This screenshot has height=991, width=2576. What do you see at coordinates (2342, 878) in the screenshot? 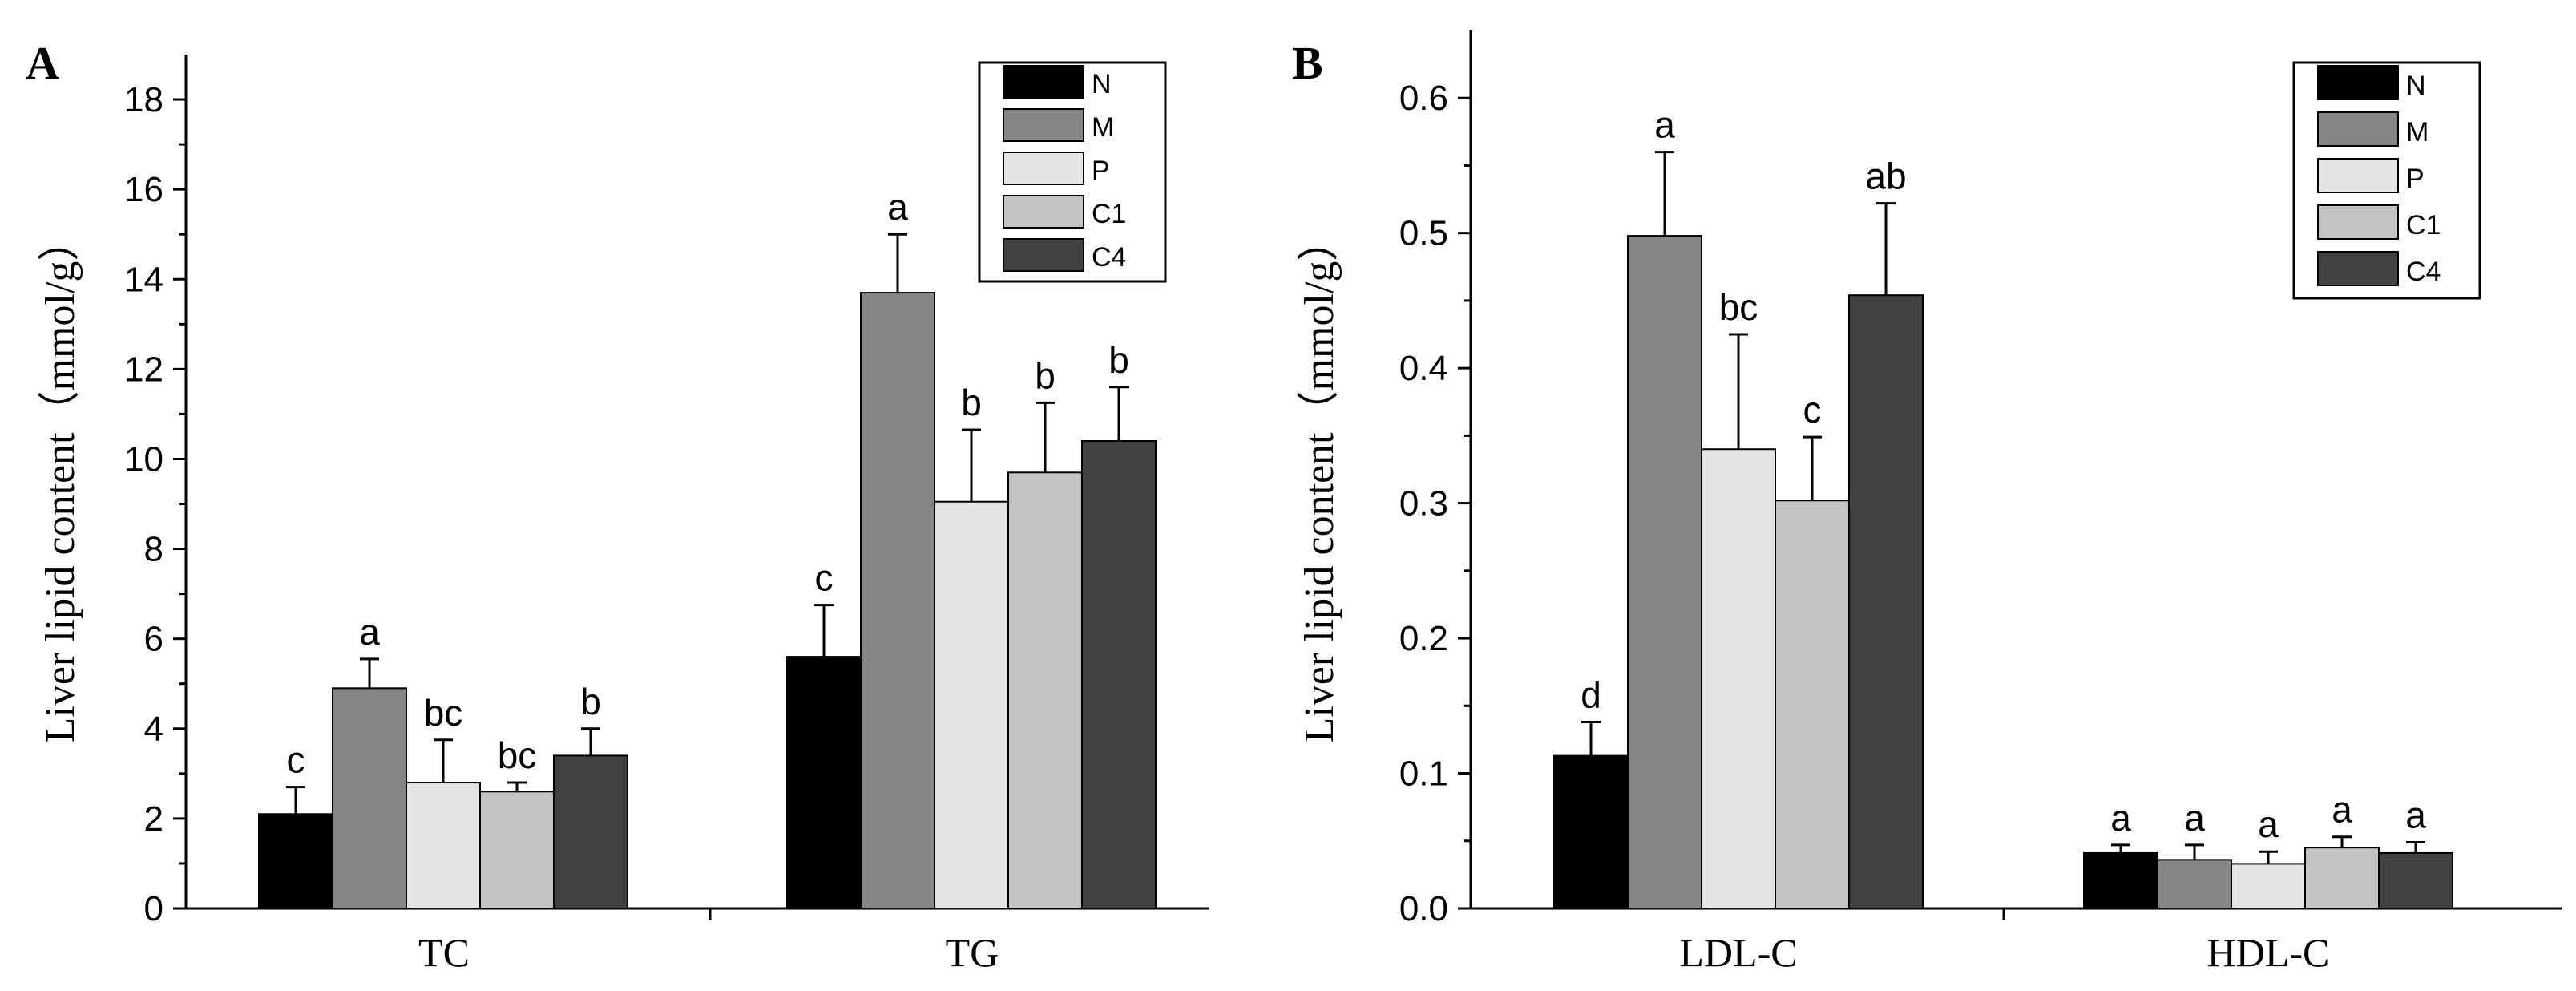
I see `bar-c1-hdl-c` at bounding box center [2342, 878].